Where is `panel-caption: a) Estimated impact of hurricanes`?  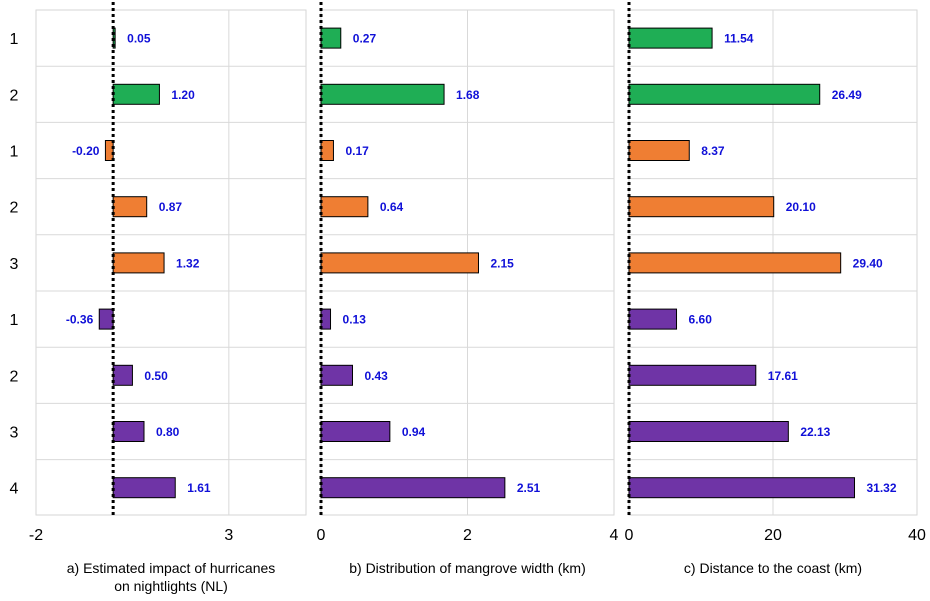
panel-caption: a) Estimated impact of hurricanes is located at coordinates (171, 568).